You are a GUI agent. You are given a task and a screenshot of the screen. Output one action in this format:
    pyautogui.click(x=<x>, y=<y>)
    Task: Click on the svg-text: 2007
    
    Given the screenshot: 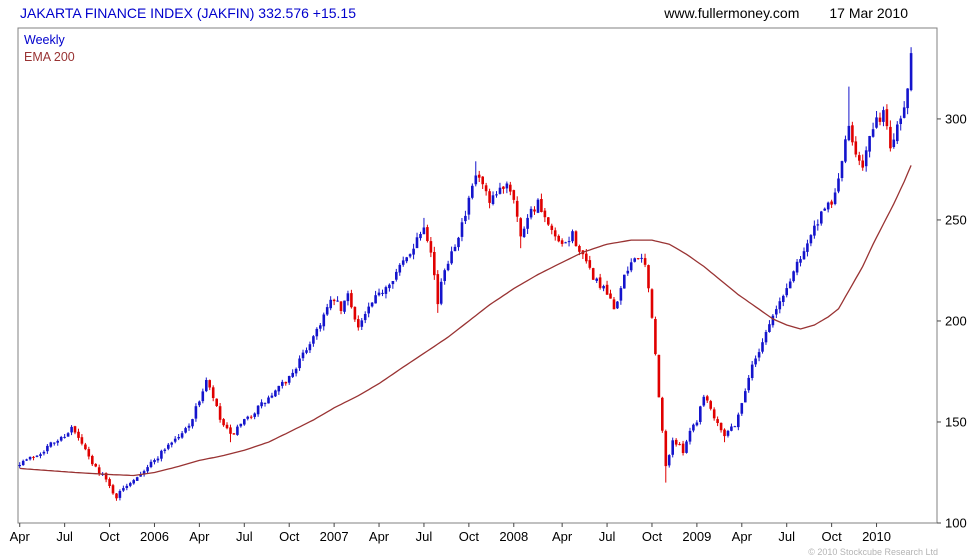 What is the action you would take?
    pyautogui.click(x=334, y=536)
    